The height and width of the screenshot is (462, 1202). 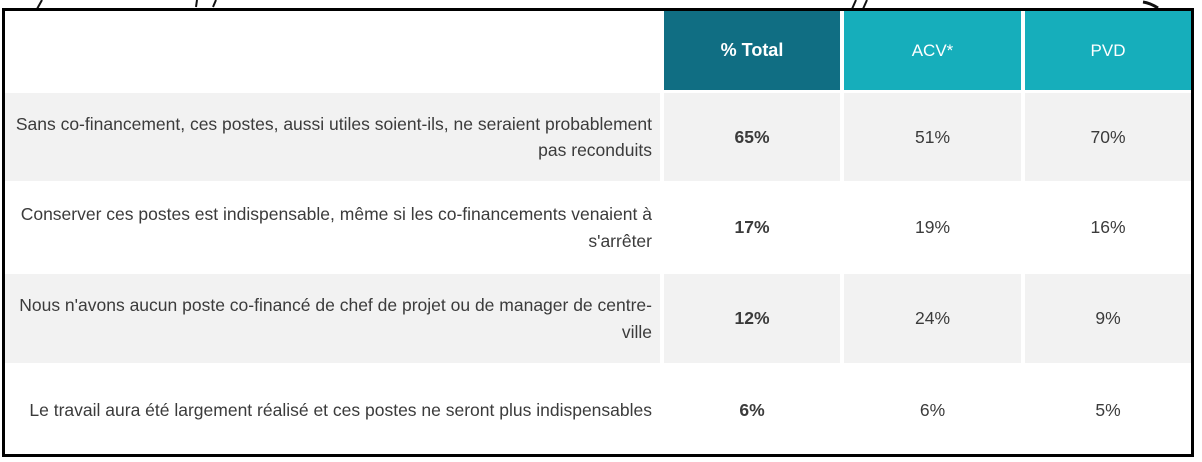 I want to click on row-value-pvd: 70%, so click(x=1108, y=137).